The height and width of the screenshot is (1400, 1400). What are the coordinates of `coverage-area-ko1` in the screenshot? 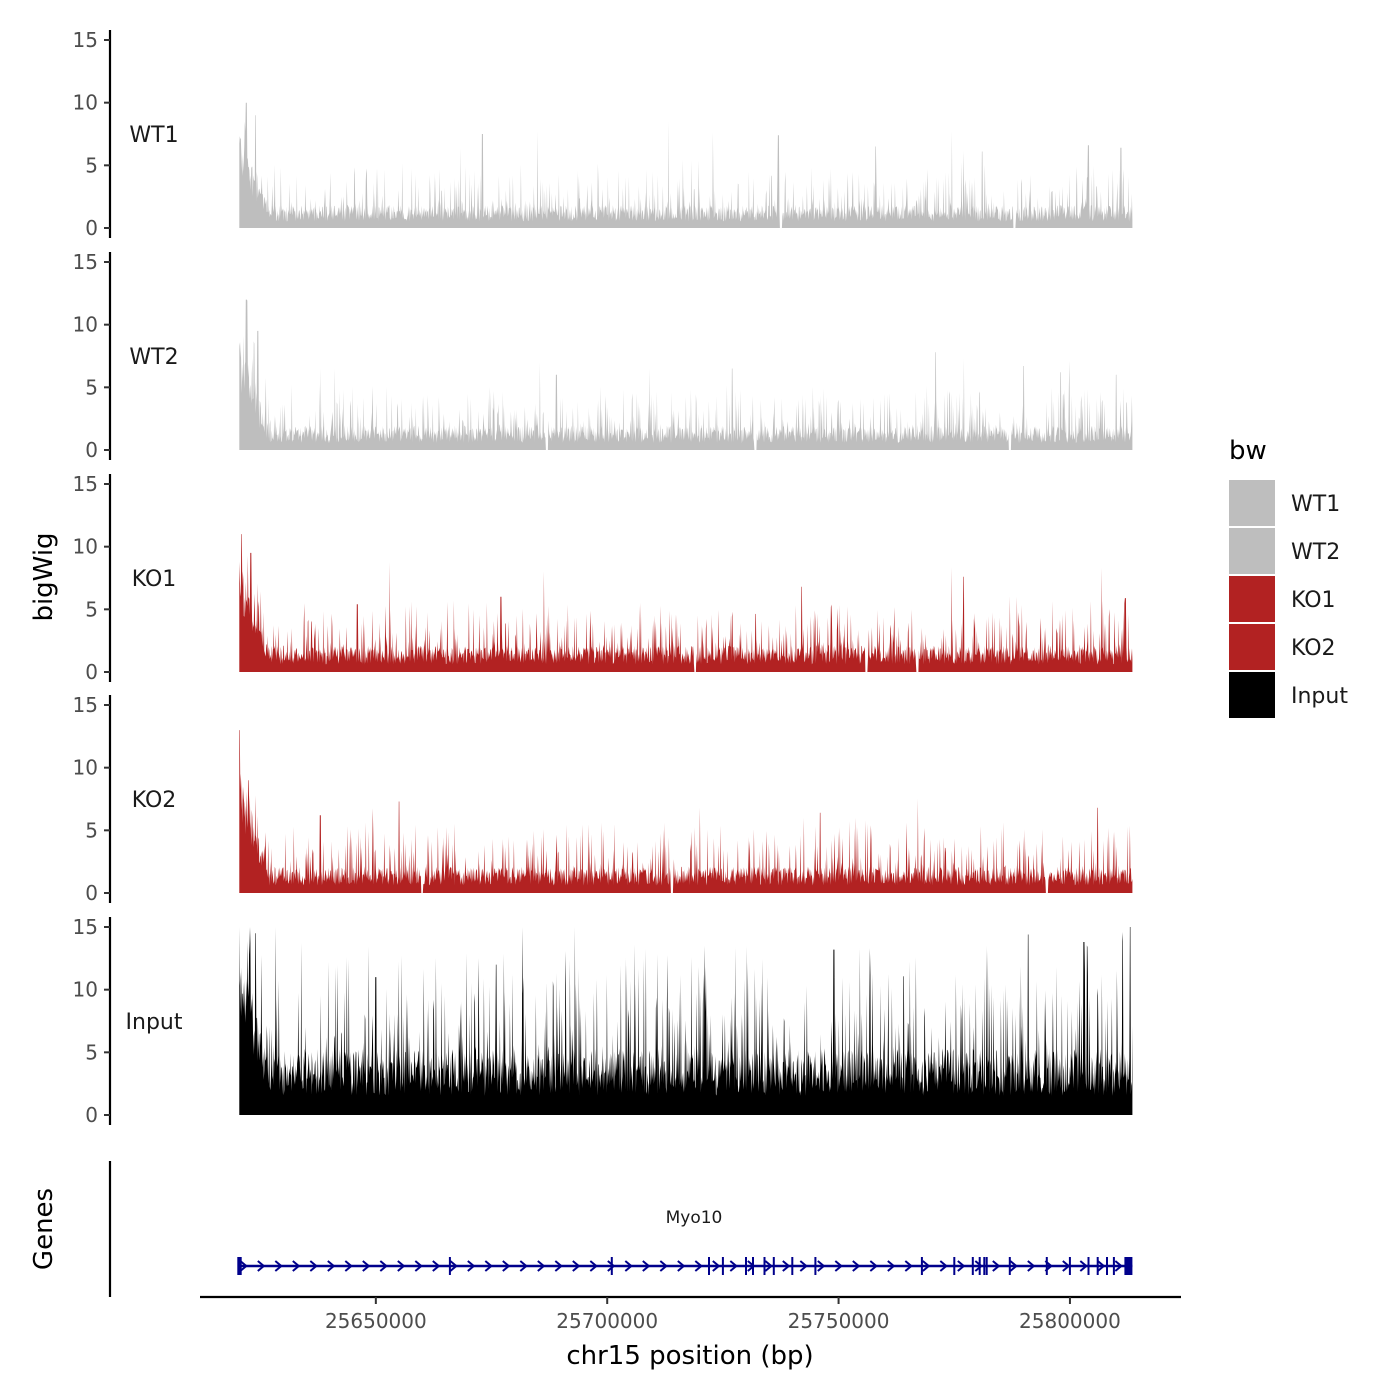 It's located at (686, 603).